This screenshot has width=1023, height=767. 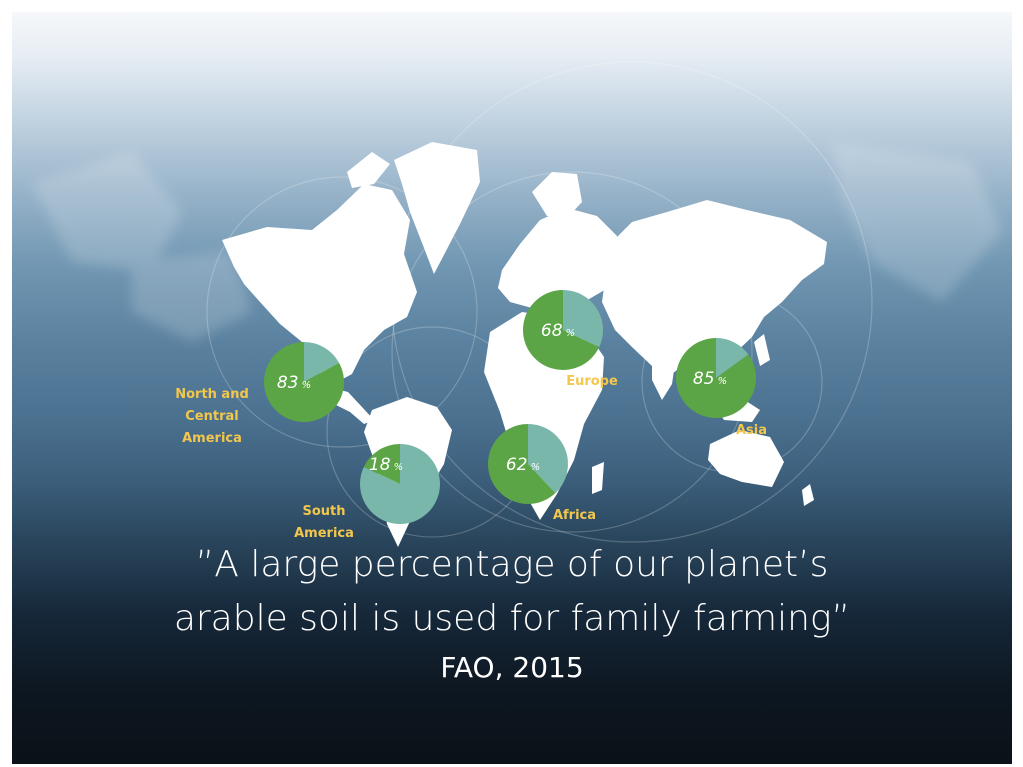 What do you see at coordinates (212, 416) in the screenshot?
I see `region-label-north-central-america: North and Central America` at bounding box center [212, 416].